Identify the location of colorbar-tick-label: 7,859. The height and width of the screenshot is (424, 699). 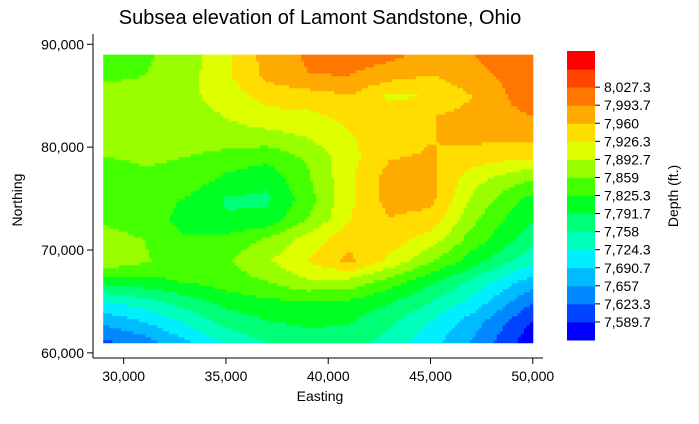
(621, 177).